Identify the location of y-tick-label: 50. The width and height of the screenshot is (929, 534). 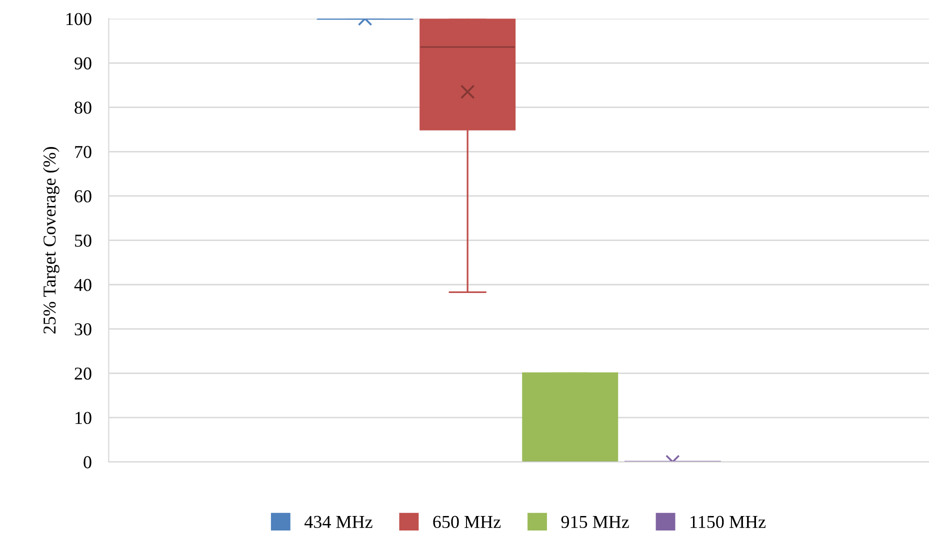
(83, 240).